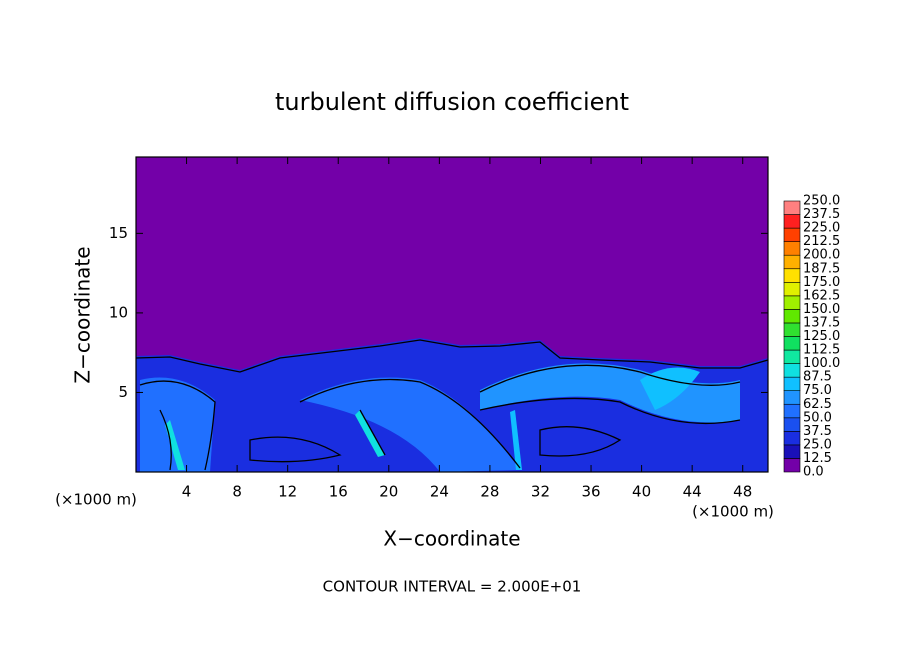  What do you see at coordinates (821, 255) in the screenshot?
I see `colorbar-label: 200.0` at bounding box center [821, 255].